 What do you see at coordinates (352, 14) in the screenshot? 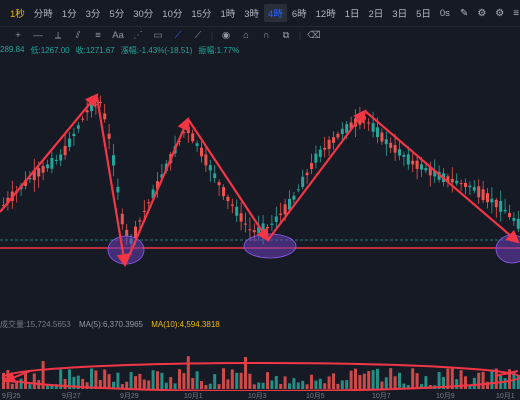
I see `timeframe-13: 1日` at bounding box center [352, 14].